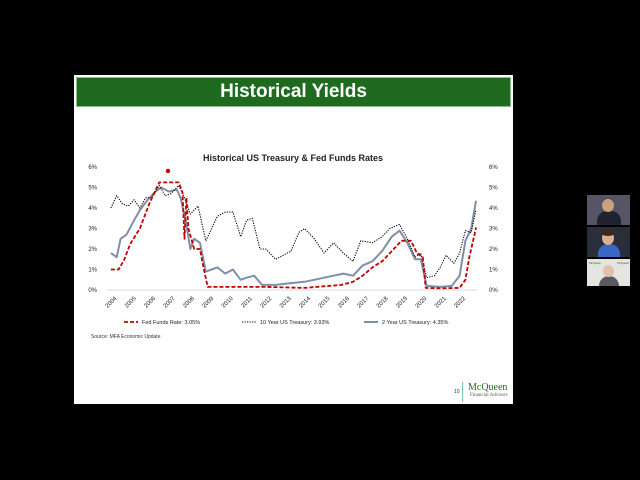 This screenshot has height=480, width=640. Describe the element at coordinates (305, 302) in the screenshot. I see `x-tick-label: 2014` at that location.